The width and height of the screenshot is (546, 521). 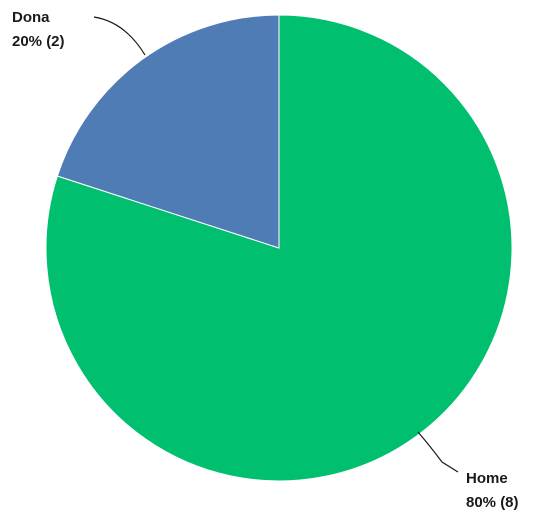 I want to click on leader-line-dona, so click(x=119, y=36).